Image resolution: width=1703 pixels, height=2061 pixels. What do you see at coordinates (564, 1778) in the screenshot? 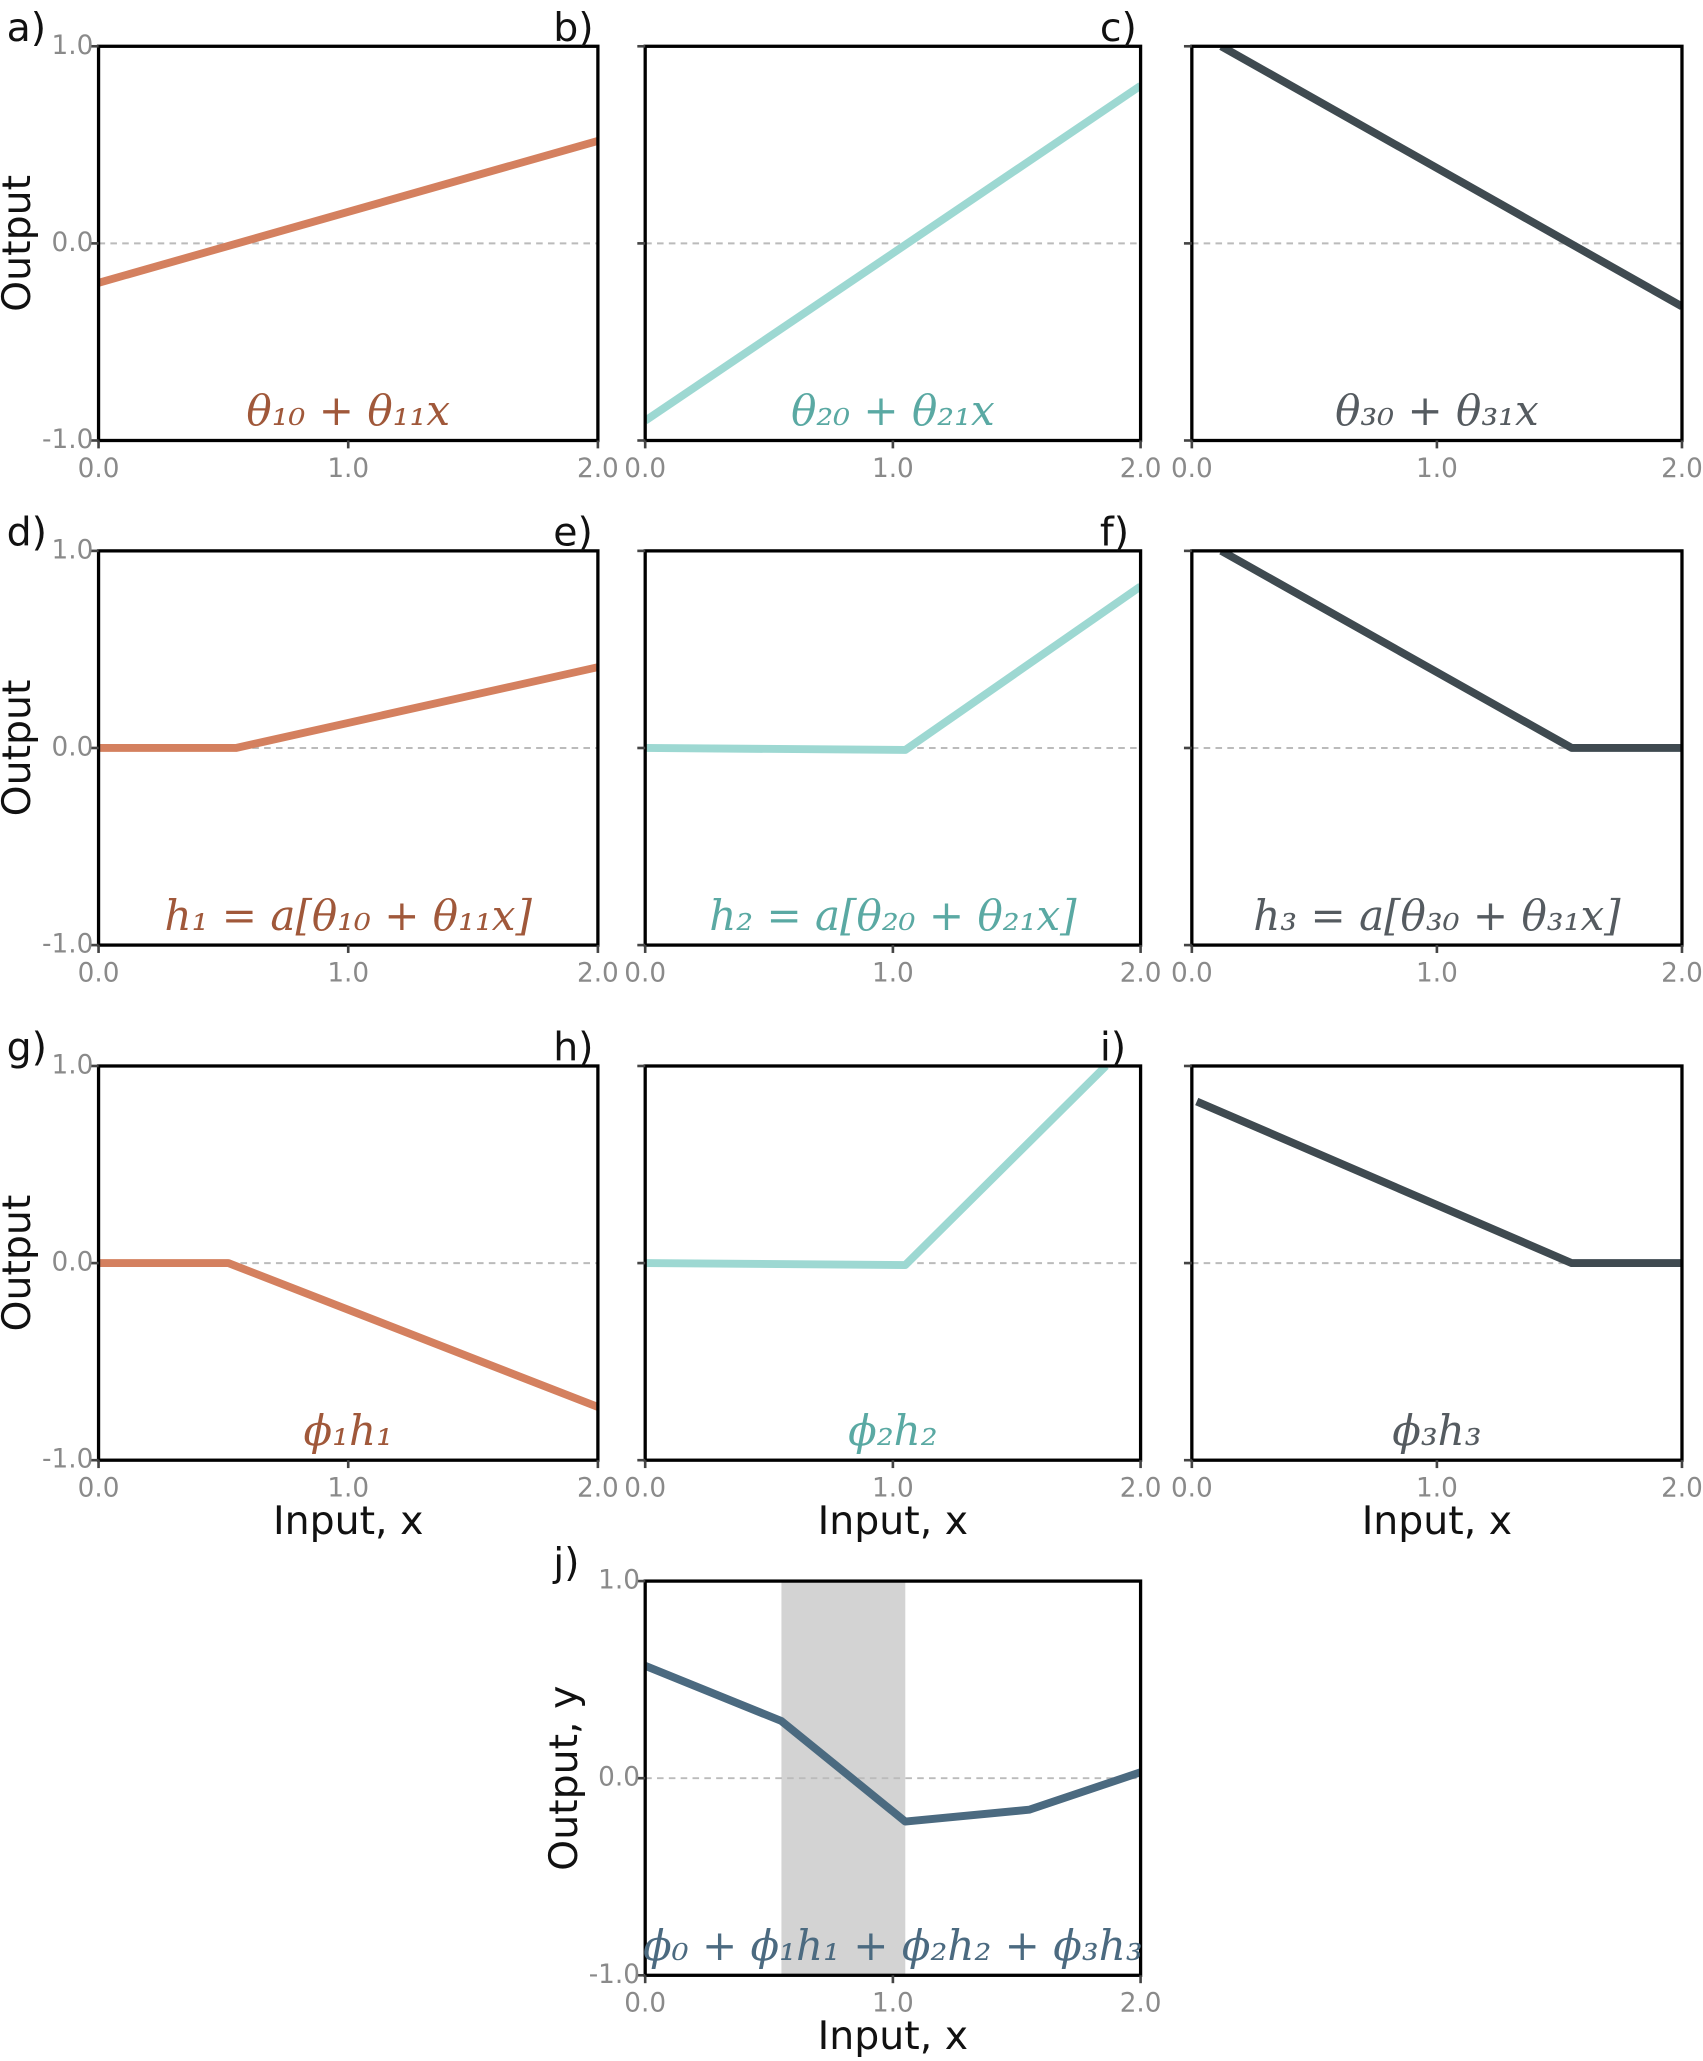
I see `y-axis-label: Output, y` at bounding box center [564, 1778].